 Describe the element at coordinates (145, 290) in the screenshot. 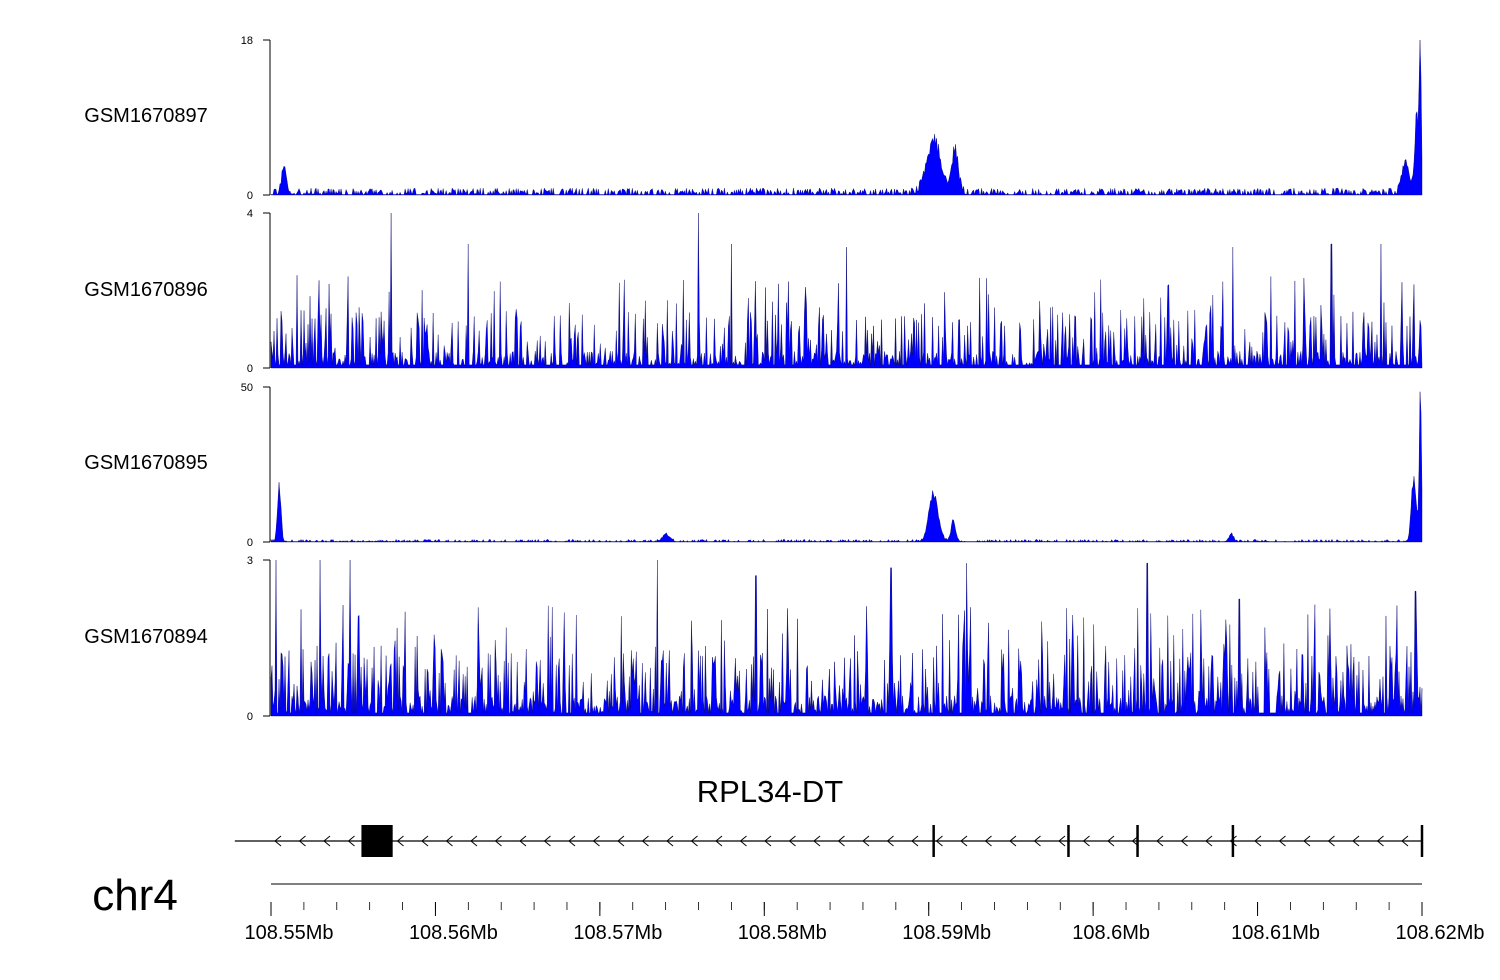

I see `track-label: GSM1670896` at that location.